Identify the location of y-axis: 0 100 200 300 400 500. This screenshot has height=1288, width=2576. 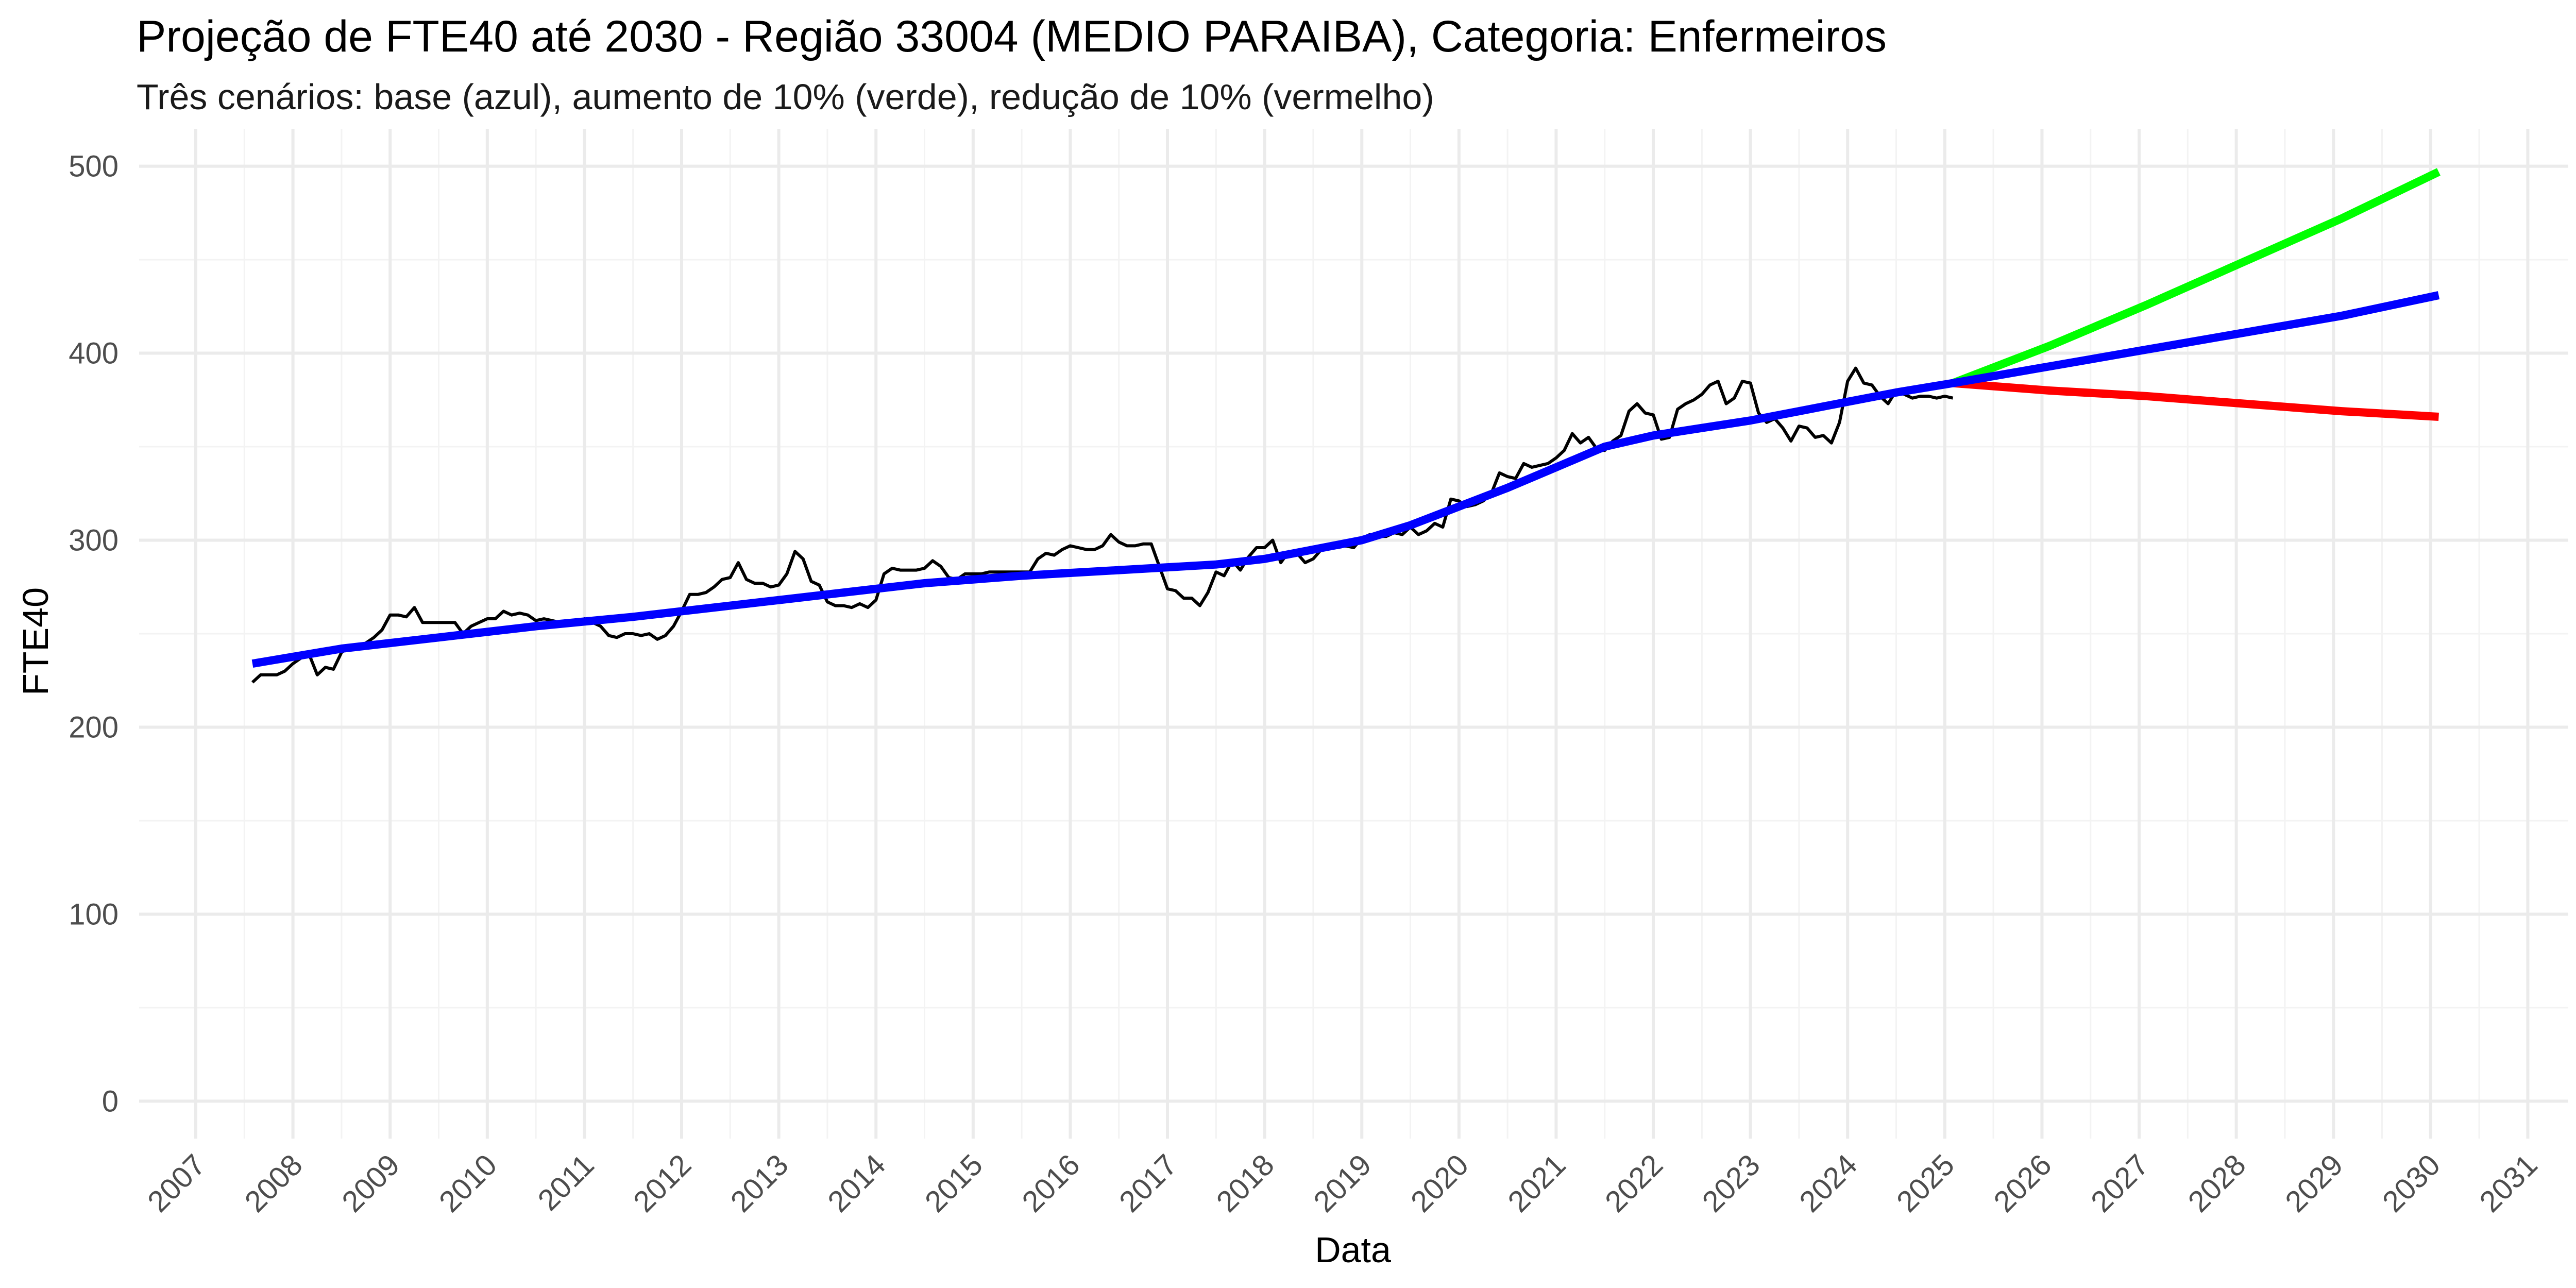
(93, 634).